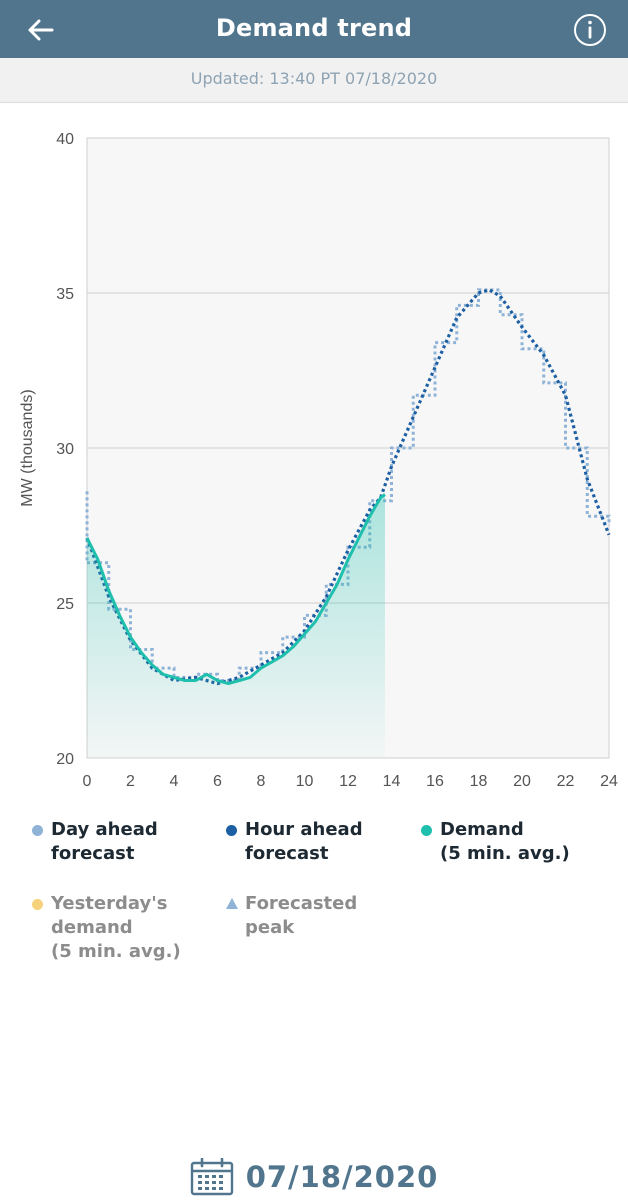 The width and height of the screenshot is (628, 1200). What do you see at coordinates (479, 781) in the screenshot?
I see `x-tick-label: 18` at bounding box center [479, 781].